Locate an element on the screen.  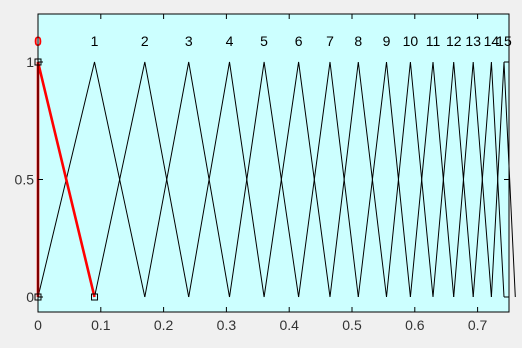
x-tick-label: 0.2 is located at coordinates (164, 325).